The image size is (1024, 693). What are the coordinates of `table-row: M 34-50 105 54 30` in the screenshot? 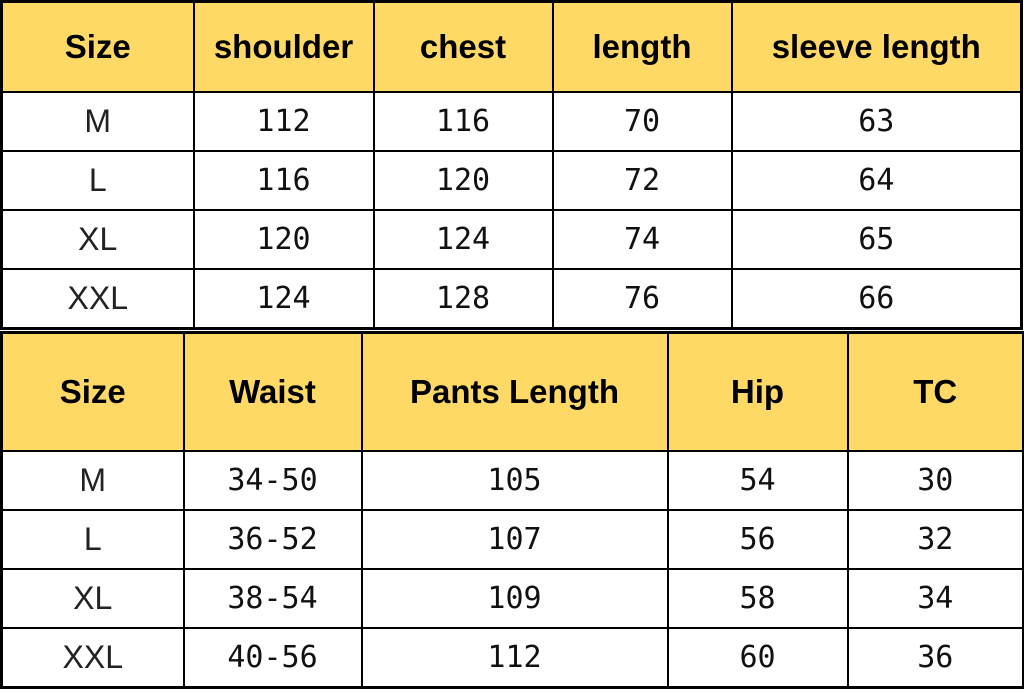 It's located at (512, 480).